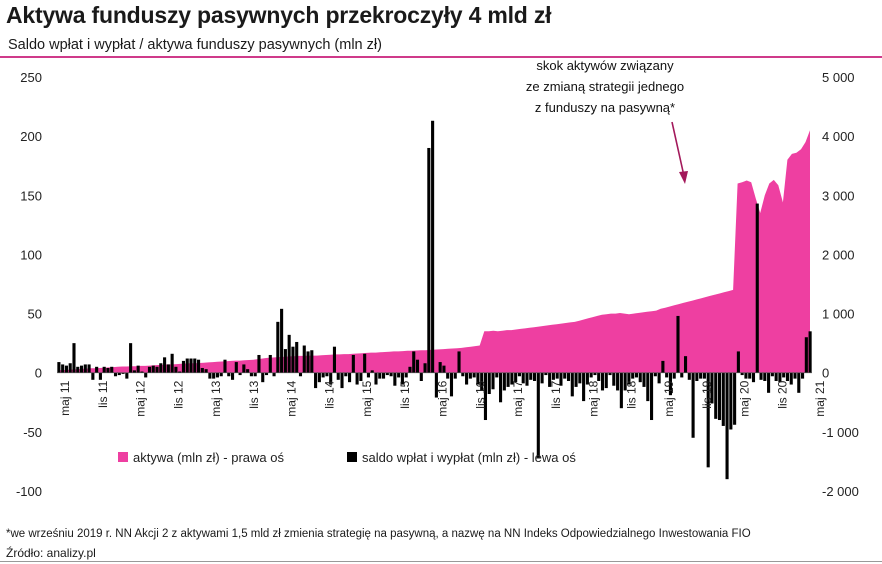  Describe the element at coordinates (838, 136) in the screenshot. I see `right-tick-label: 4 000` at that location.